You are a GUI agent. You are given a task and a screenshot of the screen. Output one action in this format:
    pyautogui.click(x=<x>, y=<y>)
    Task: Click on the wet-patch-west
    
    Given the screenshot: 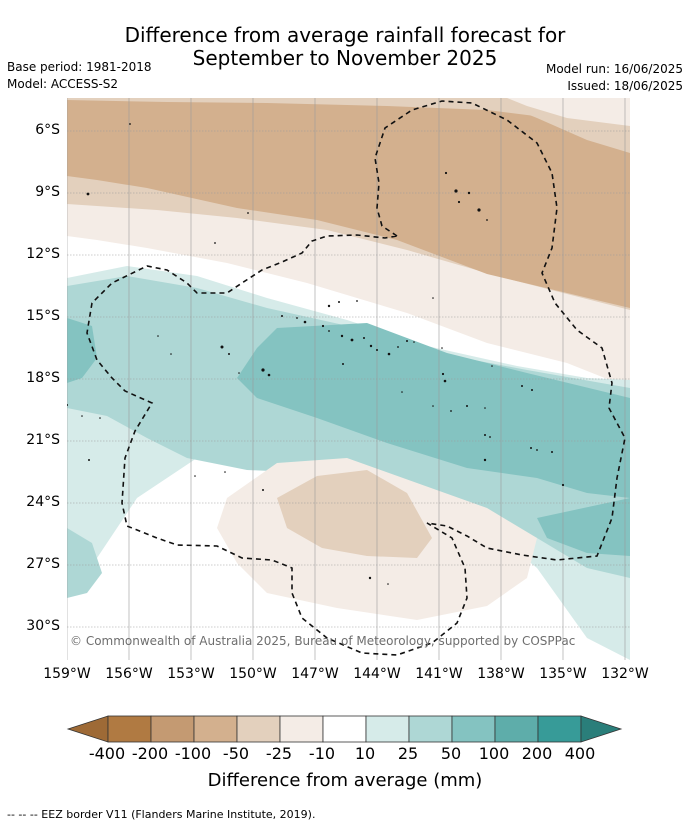 What is the action you would take?
    pyautogui.click(x=82, y=350)
    